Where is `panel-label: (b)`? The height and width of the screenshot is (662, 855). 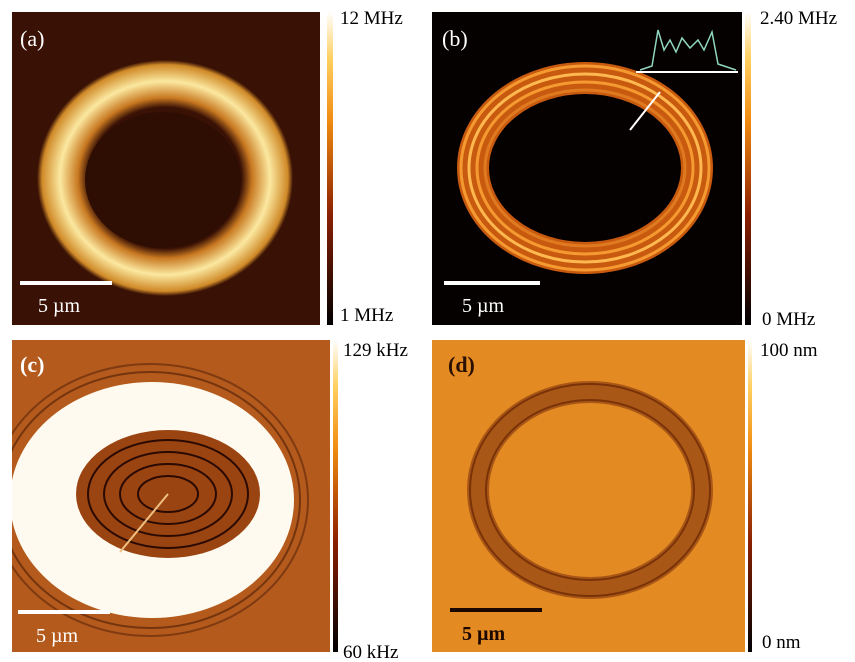 panel-label: (b) is located at coordinates (455, 38).